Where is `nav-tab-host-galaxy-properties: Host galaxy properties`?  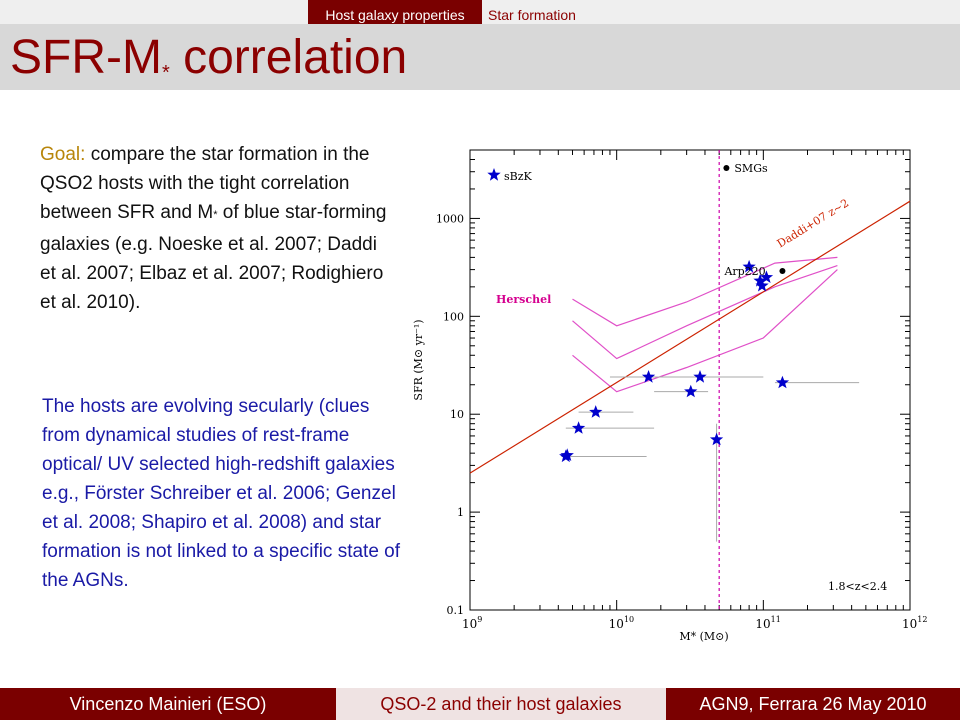
nav-tab-host-galaxy-properties: Host galaxy properties is located at coordinates (395, 12).